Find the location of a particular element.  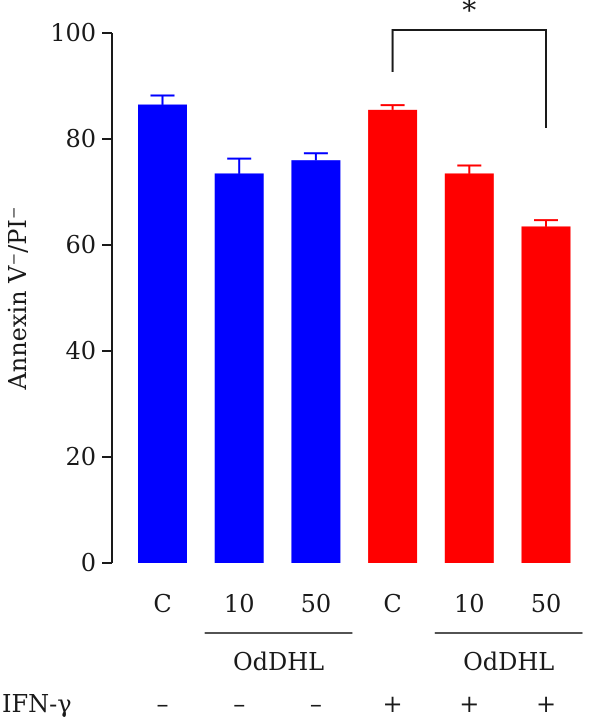

significance-bracket-line is located at coordinates (469, 78).